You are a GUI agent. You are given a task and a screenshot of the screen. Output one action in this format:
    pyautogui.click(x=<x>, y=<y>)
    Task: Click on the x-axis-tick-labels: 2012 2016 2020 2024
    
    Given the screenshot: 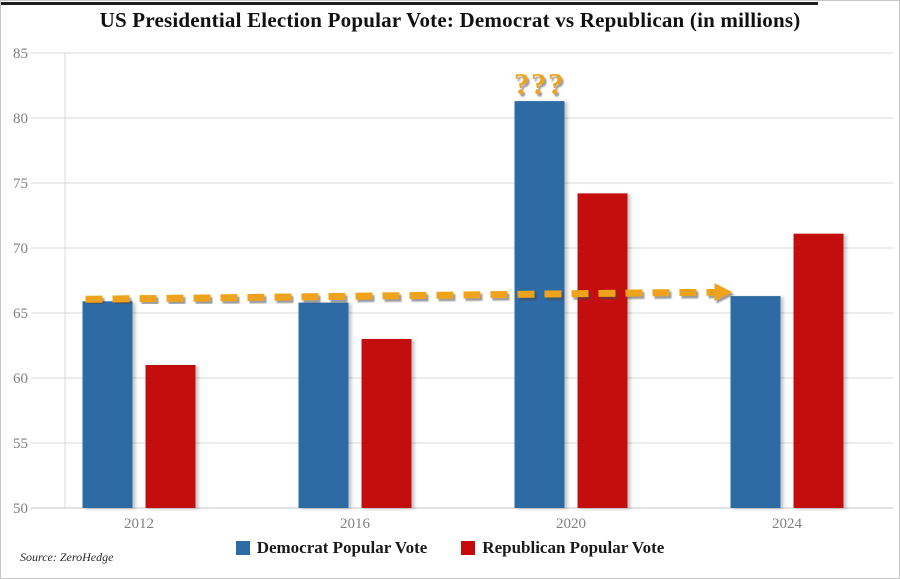 What is the action you would take?
    pyautogui.click(x=463, y=524)
    